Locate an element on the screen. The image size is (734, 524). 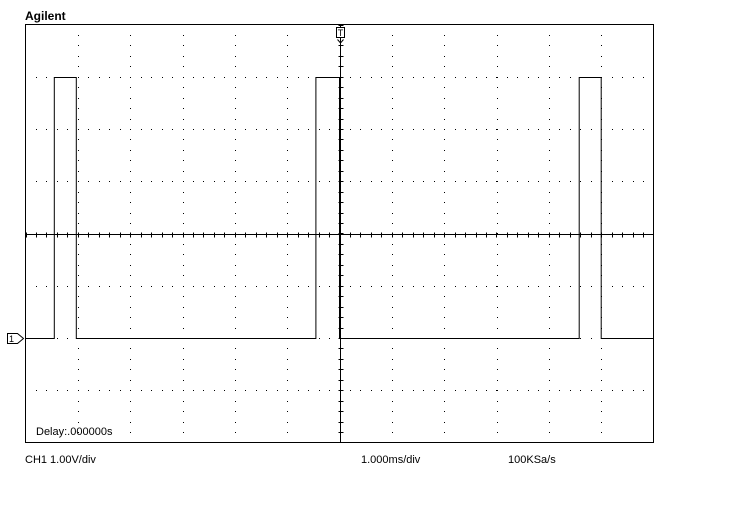
trigger-position-marker: T is located at coordinates (340, 35).